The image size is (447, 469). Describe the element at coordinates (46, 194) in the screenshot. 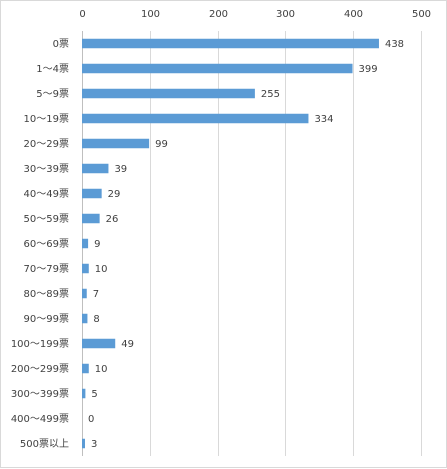

I see `category-label: 40～49票` at that location.